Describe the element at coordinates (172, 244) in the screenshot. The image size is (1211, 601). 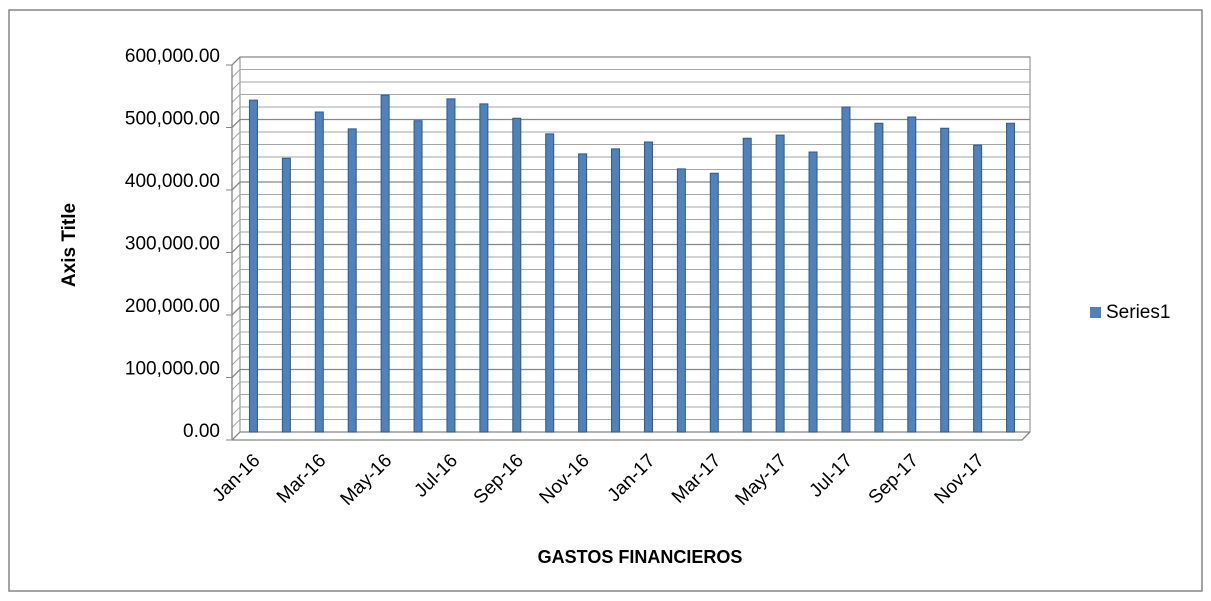
I see `y-tick-label: 300,000.00` at that location.